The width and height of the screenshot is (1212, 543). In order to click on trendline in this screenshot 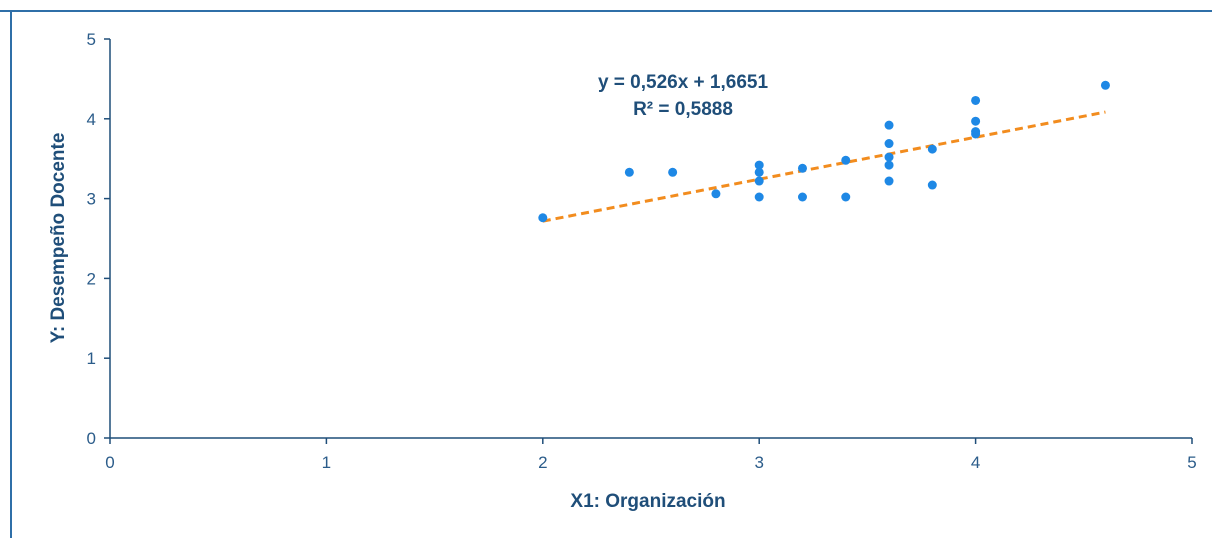, I will do `click(824, 166)`.